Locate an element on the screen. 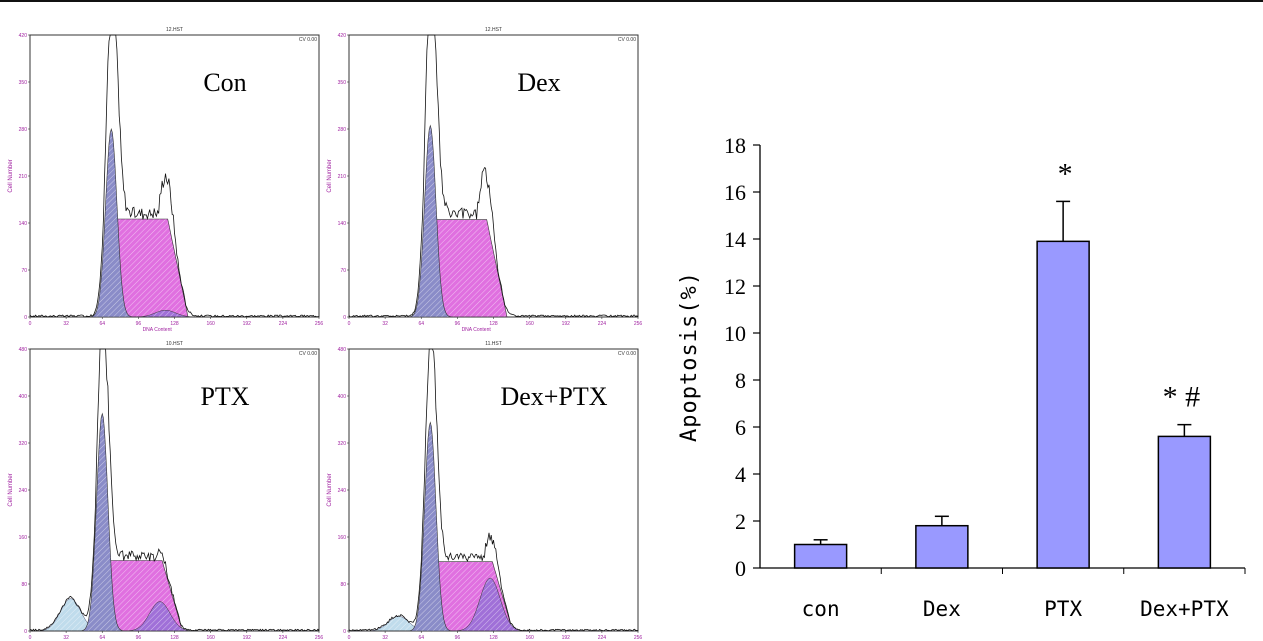  flow-y-tick: 160 is located at coordinates (23, 538).